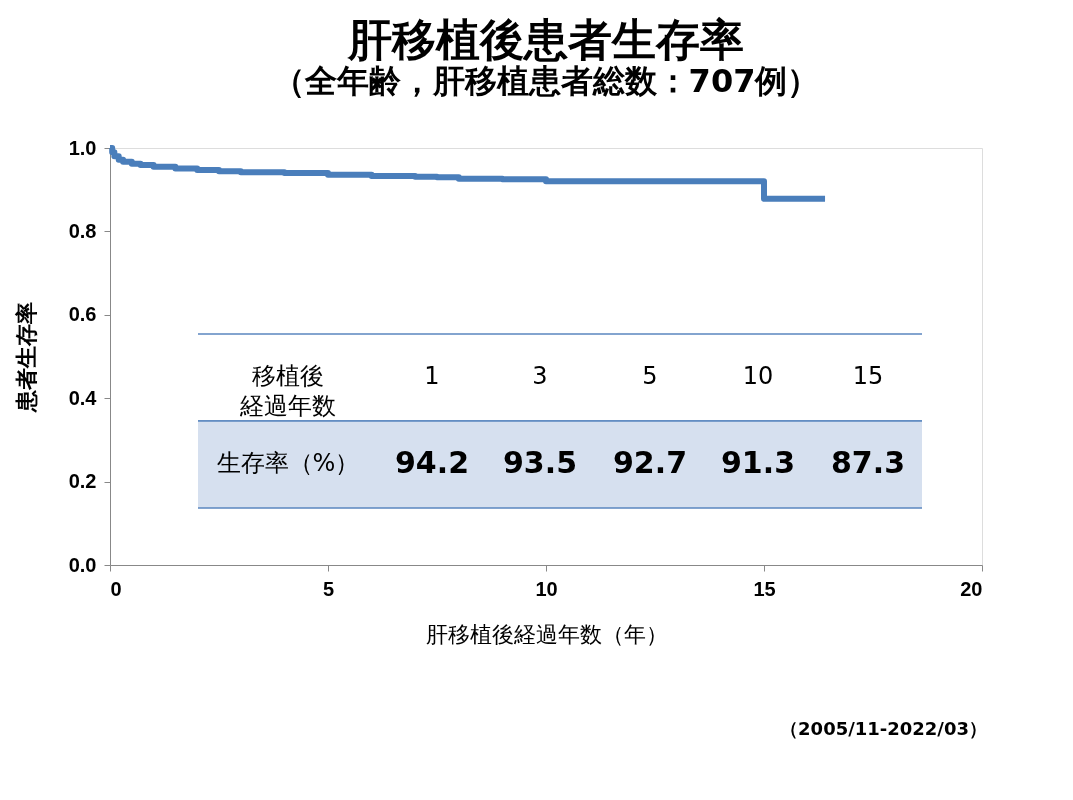 The image size is (1073, 800). Describe the element at coordinates (540, 462) in the screenshot. I see `annotation: 93.5` at that location.